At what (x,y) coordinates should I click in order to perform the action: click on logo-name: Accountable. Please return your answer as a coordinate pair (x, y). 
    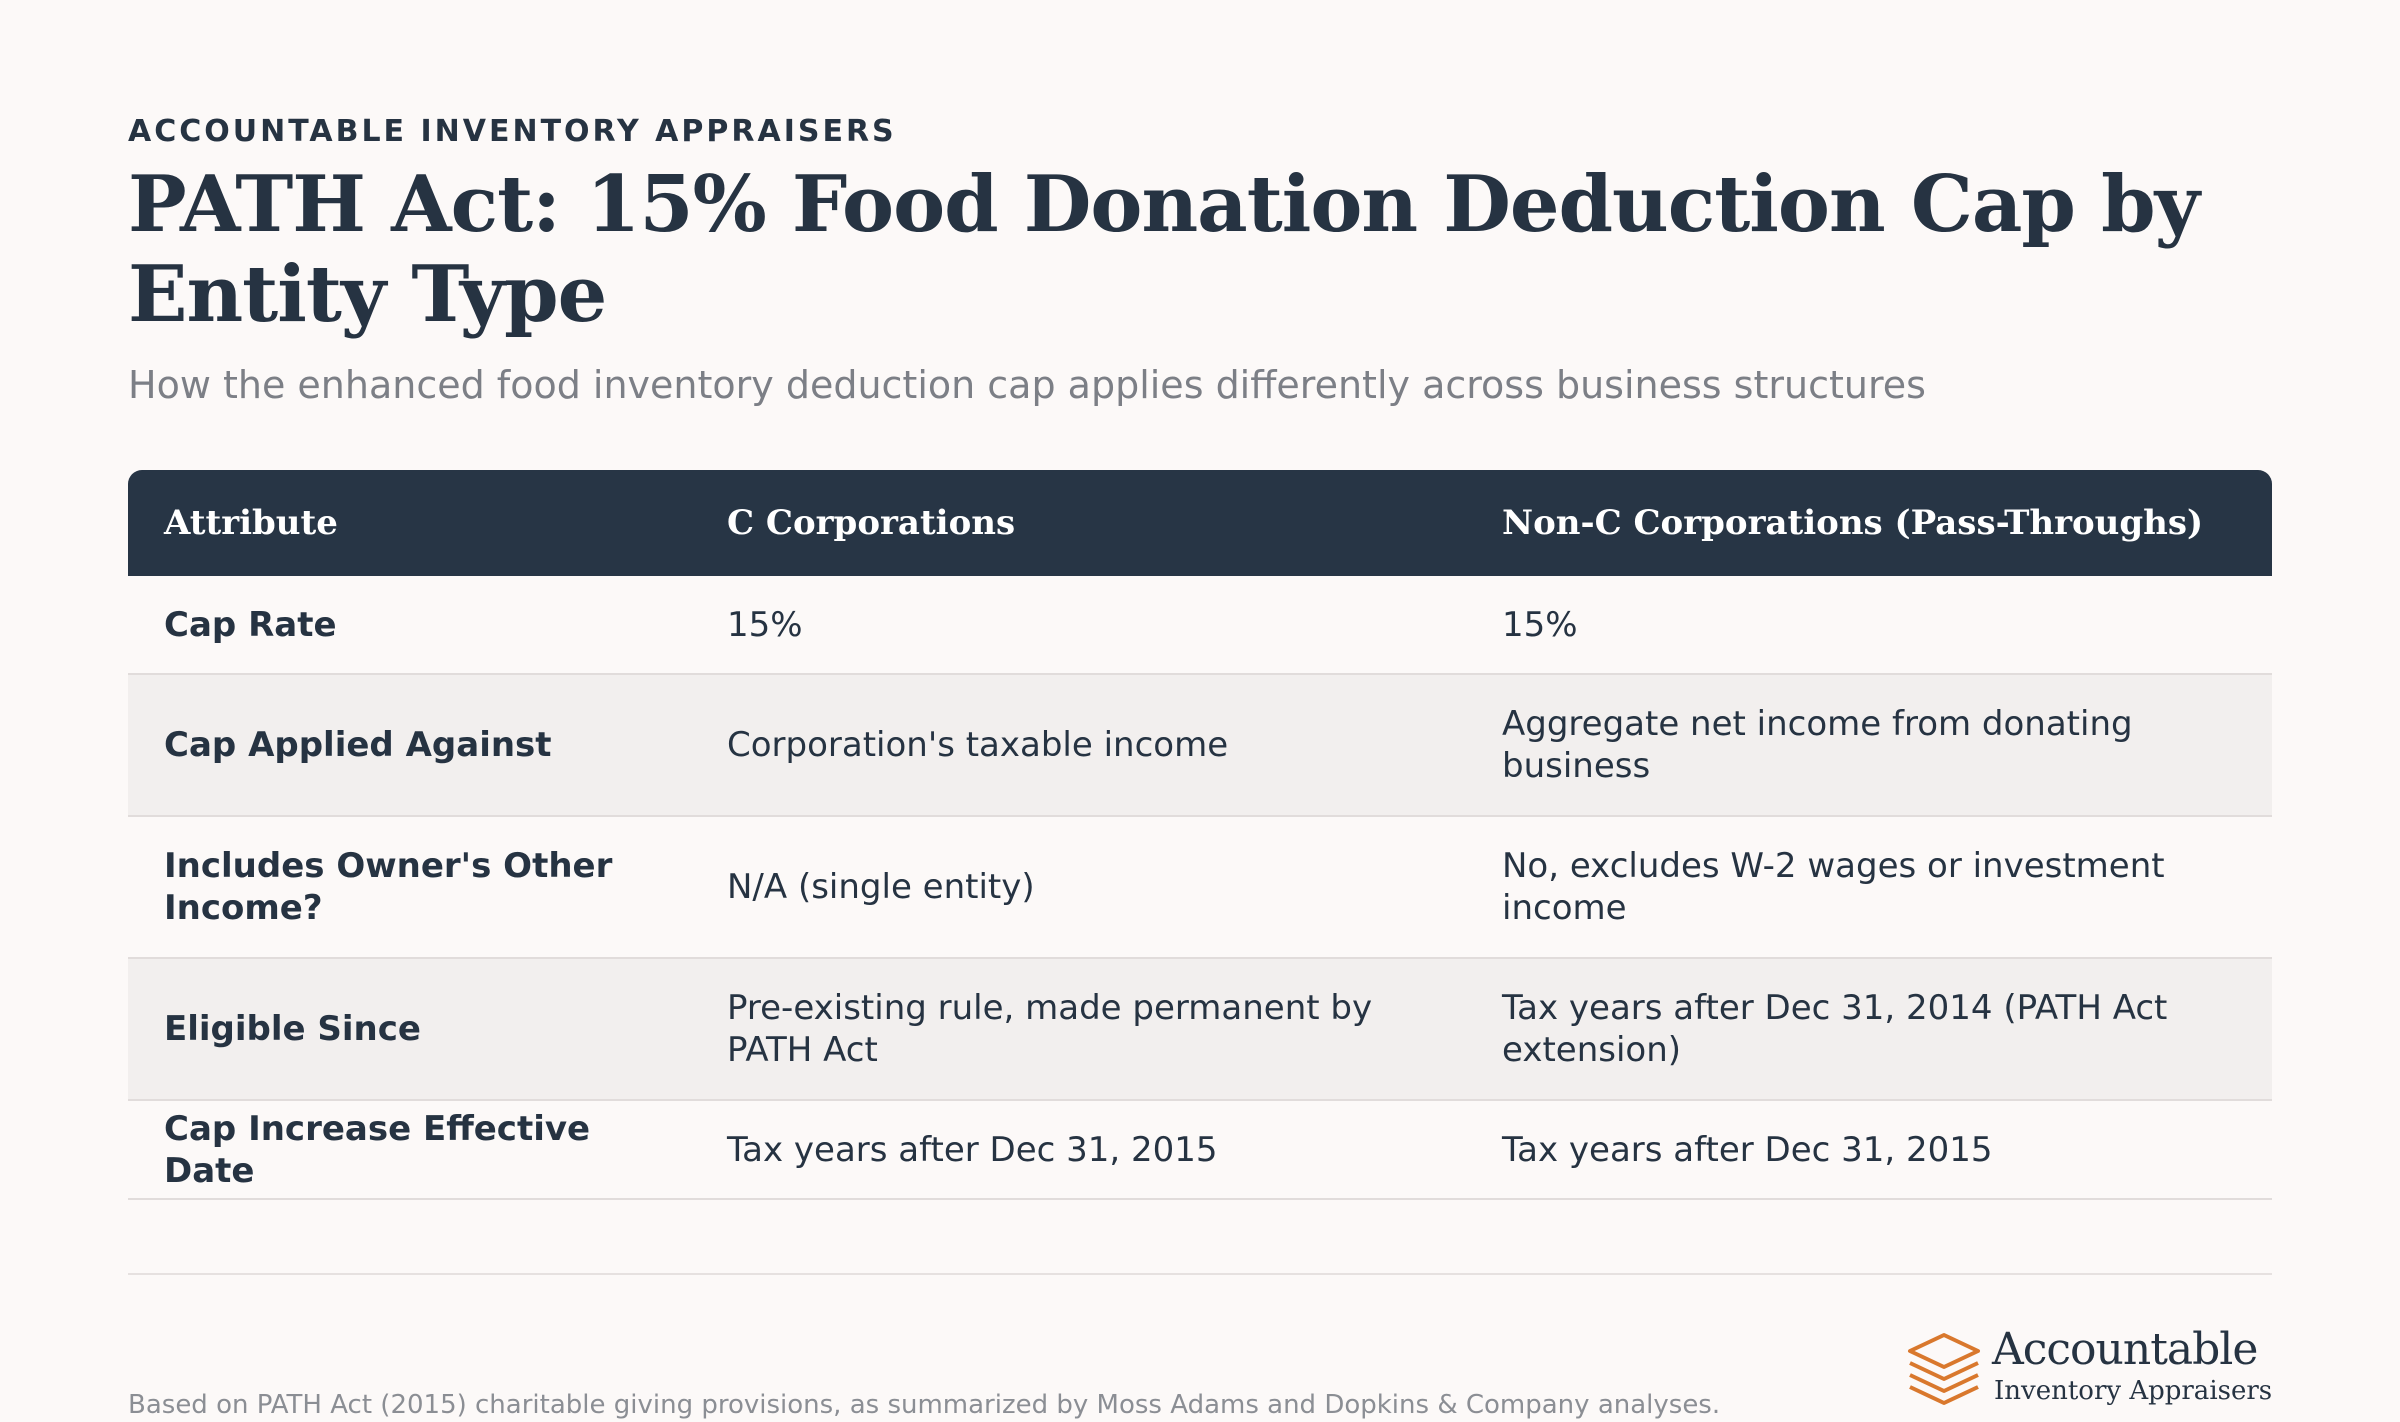
    Looking at the image, I should click on (2125, 1349).